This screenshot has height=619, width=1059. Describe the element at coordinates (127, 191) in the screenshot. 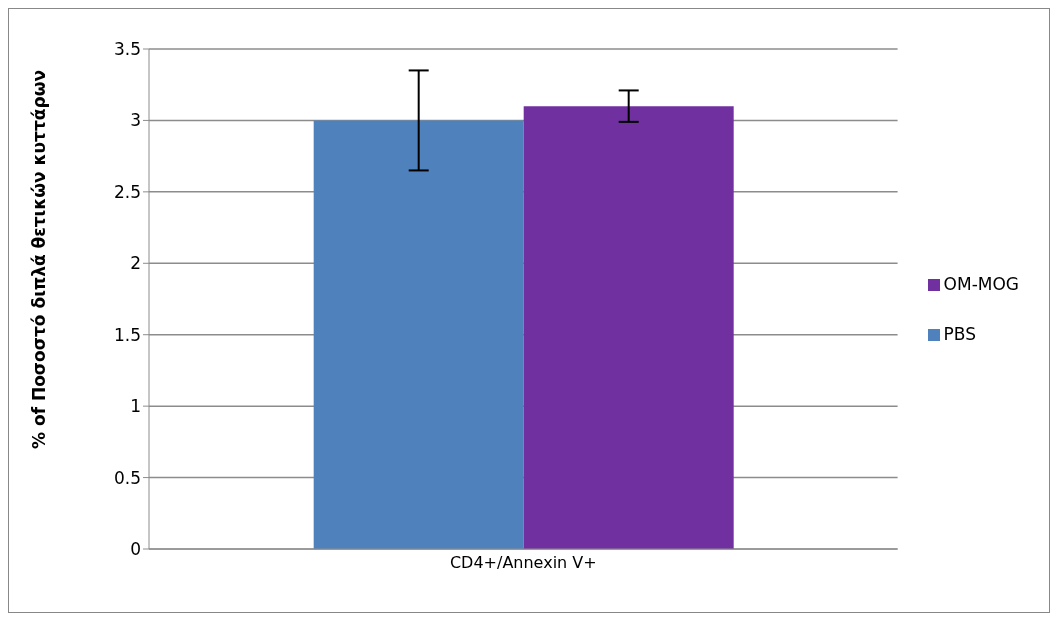

I see `y-tick-label: 2.5` at that location.